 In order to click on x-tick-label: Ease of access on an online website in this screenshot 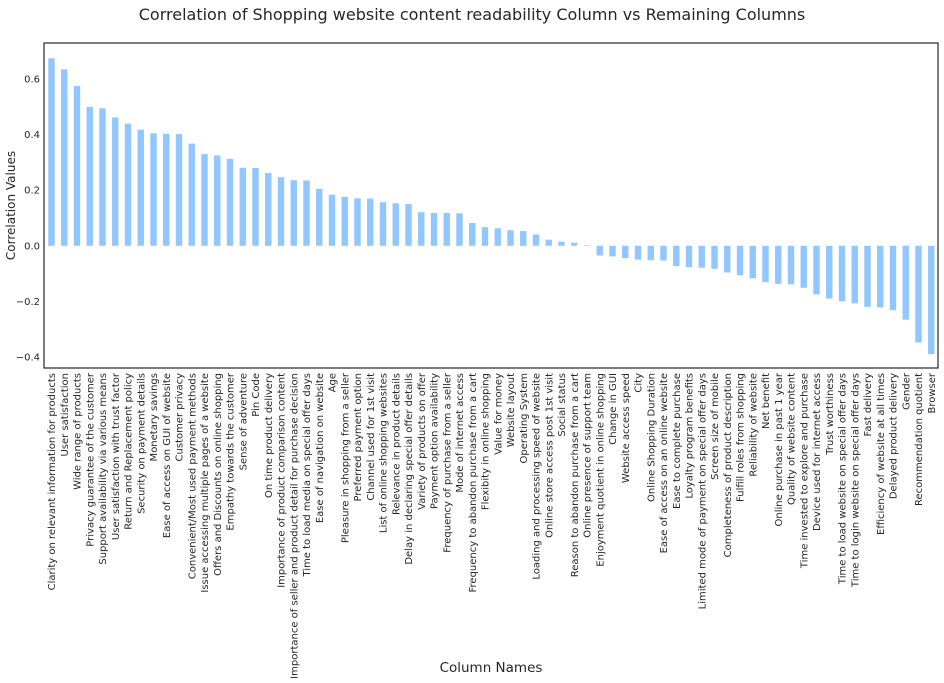, I will do `click(664, 463)`.